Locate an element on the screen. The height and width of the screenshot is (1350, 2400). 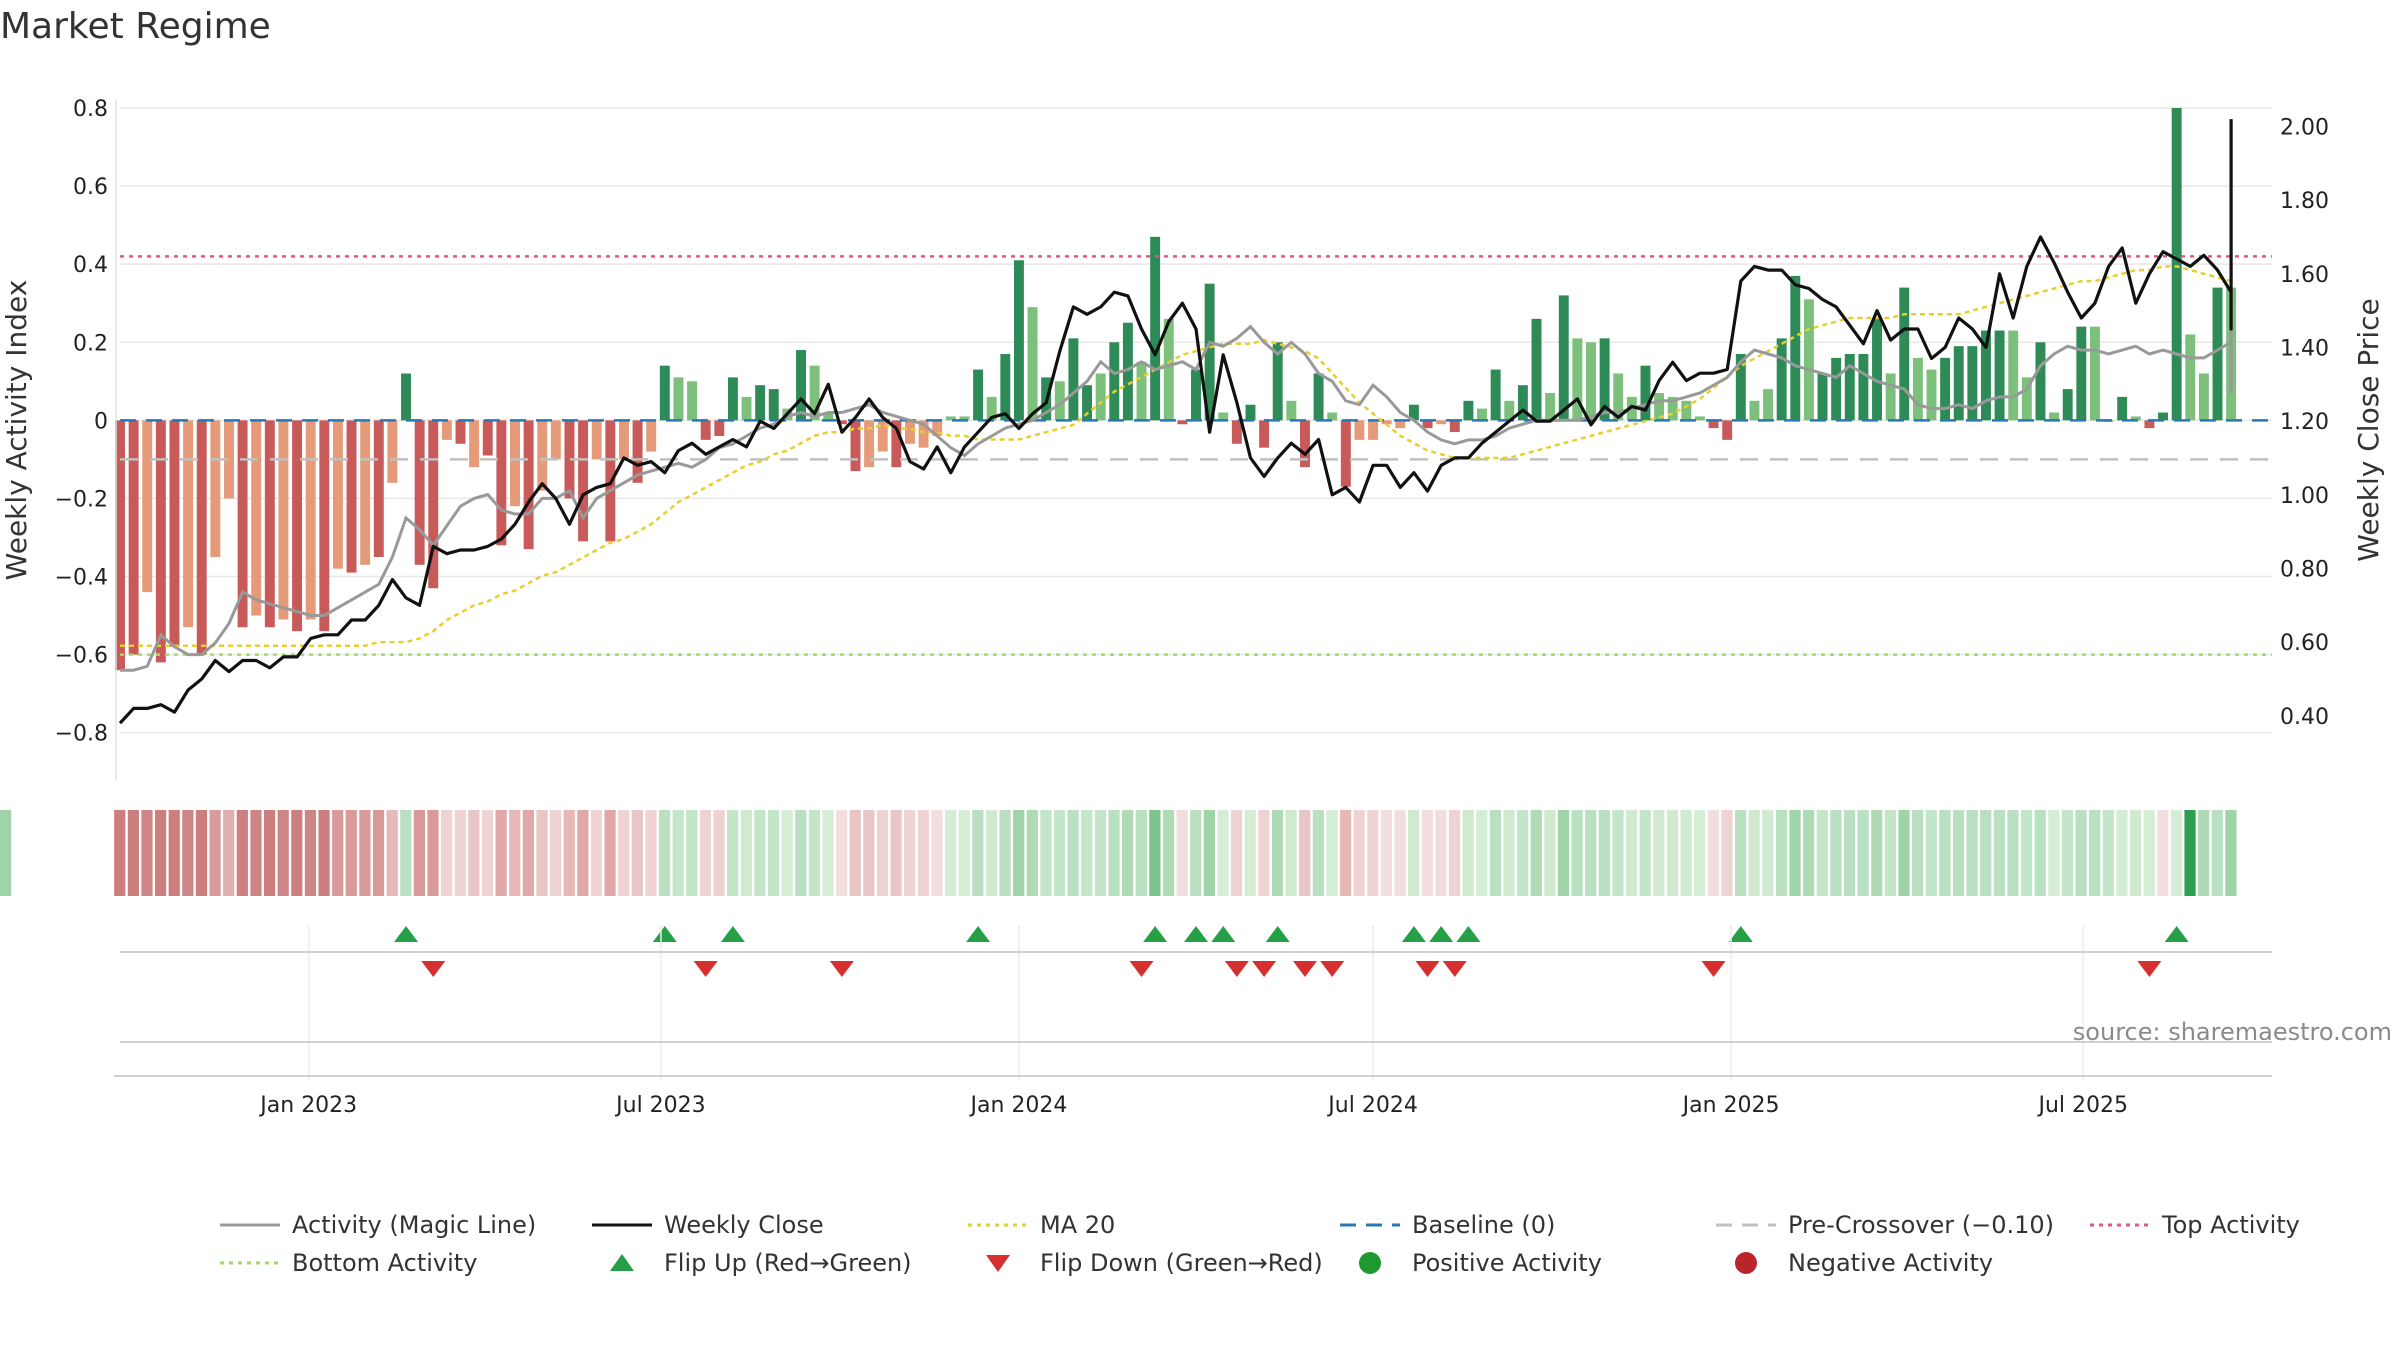
y-left-tick-label: −0.6 is located at coordinates (81, 656).